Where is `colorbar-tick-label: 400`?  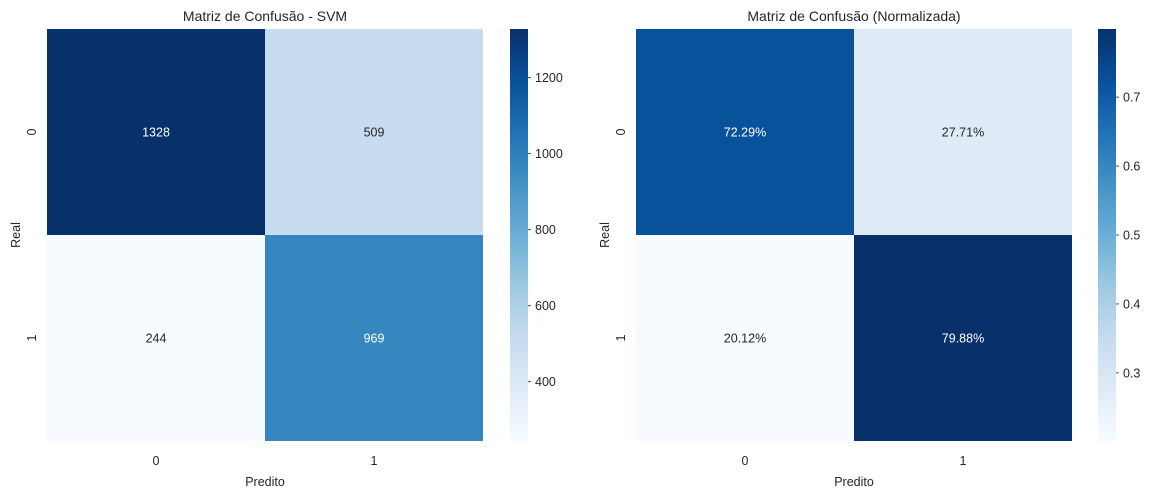
colorbar-tick-label: 400 is located at coordinates (545, 382).